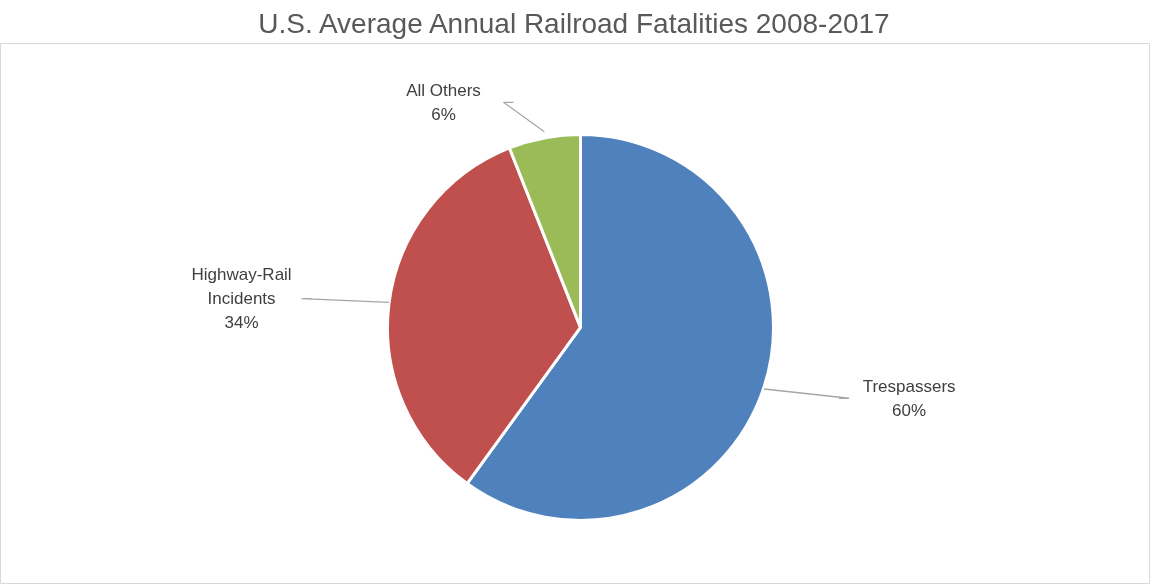 This screenshot has width=1150, height=584. What do you see at coordinates (909, 386) in the screenshot?
I see `slice-label: Trespassers` at bounding box center [909, 386].